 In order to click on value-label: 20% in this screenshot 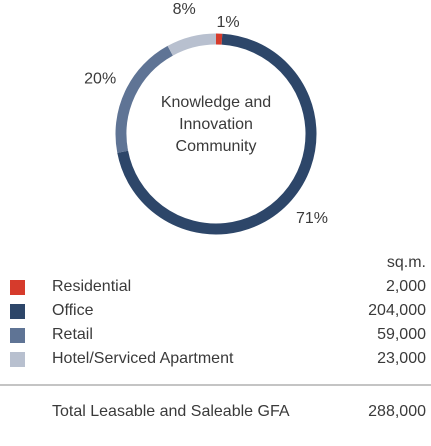, I will do `click(100, 79)`.